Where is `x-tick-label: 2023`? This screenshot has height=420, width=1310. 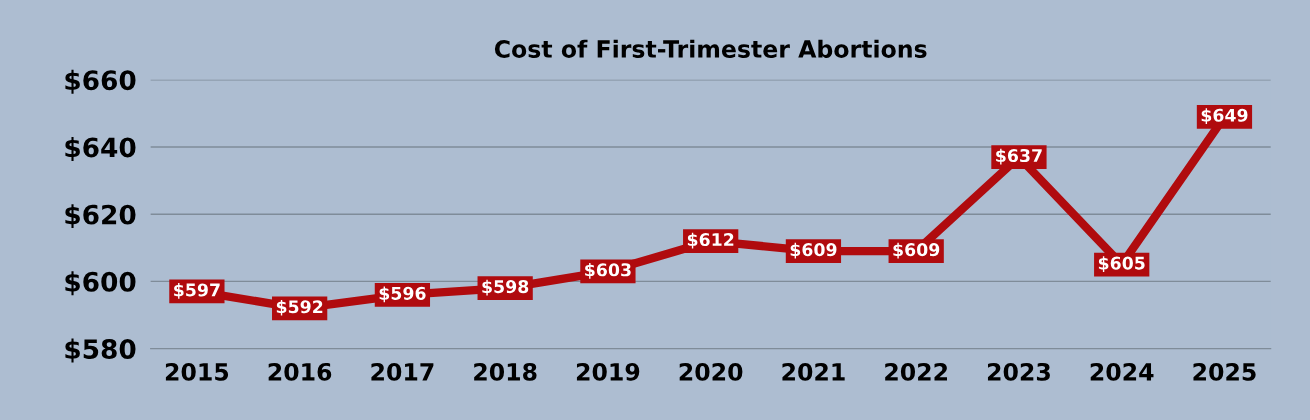
x-tick-label: 2023 is located at coordinates (1018, 371).